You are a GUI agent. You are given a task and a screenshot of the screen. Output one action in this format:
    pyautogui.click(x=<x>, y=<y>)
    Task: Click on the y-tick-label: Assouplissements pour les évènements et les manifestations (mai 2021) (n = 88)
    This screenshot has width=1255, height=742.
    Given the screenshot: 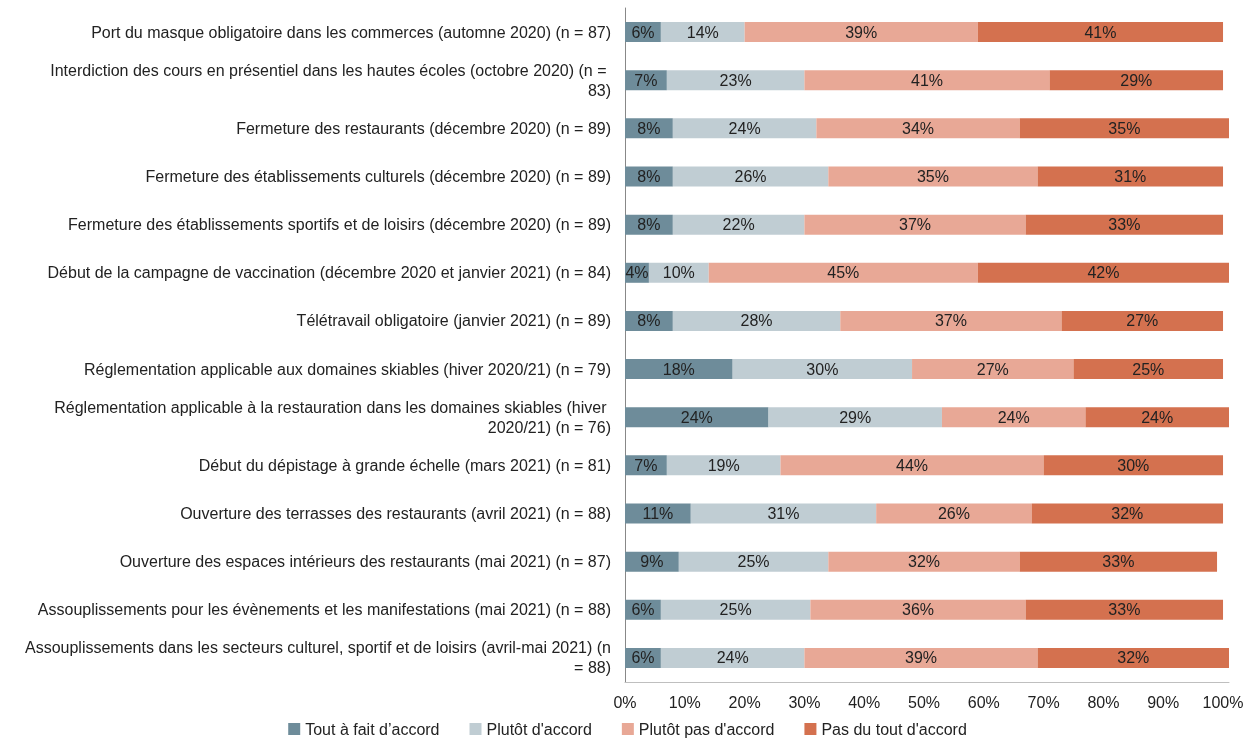 What is the action you would take?
    pyautogui.click(x=324, y=610)
    